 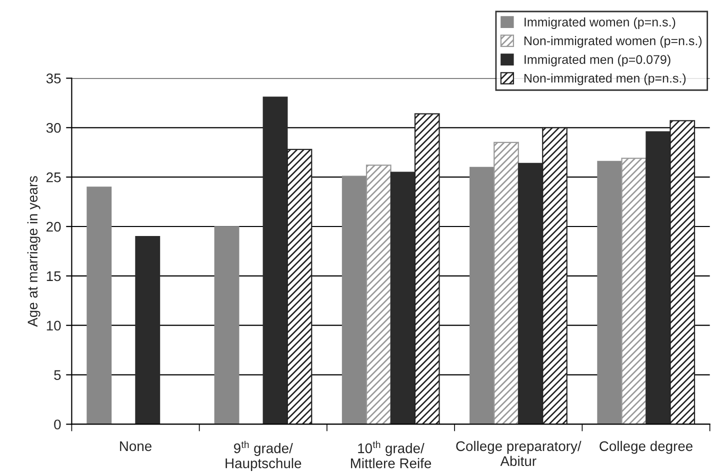 What do you see at coordinates (136, 446) in the screenshot?
I see `x-tick-label: None` at bounding box center [136, 446].